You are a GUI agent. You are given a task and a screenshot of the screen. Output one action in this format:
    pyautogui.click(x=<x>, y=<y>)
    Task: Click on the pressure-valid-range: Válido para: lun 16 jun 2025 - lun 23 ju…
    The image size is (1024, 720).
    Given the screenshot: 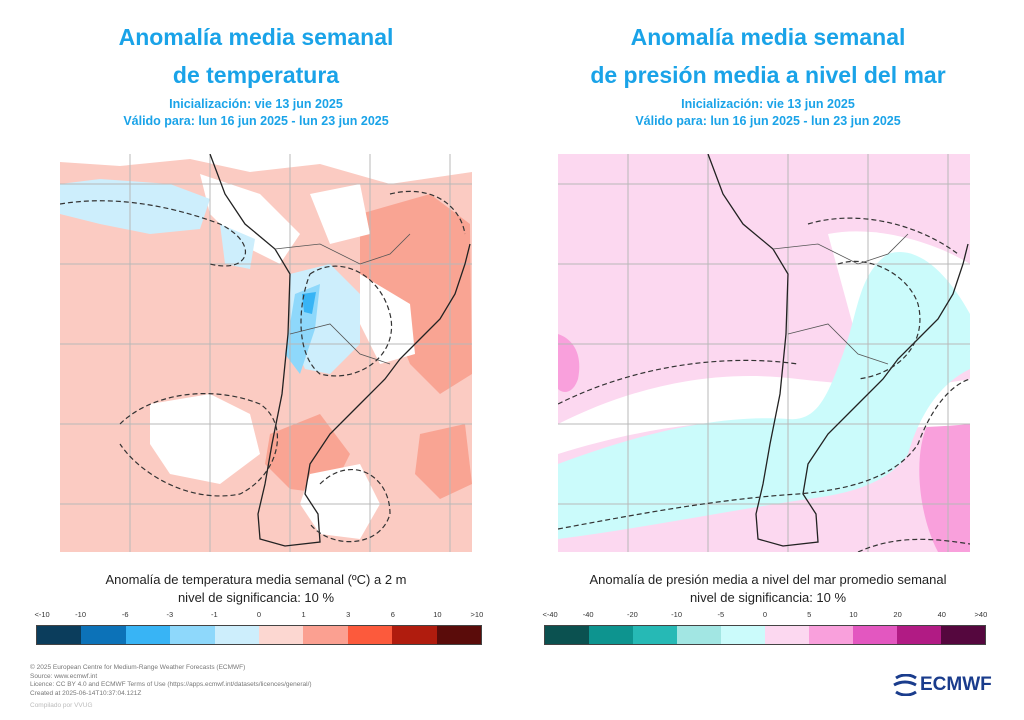 What is the action you would take?
    pyautogui.click(x=768, y=121)
    